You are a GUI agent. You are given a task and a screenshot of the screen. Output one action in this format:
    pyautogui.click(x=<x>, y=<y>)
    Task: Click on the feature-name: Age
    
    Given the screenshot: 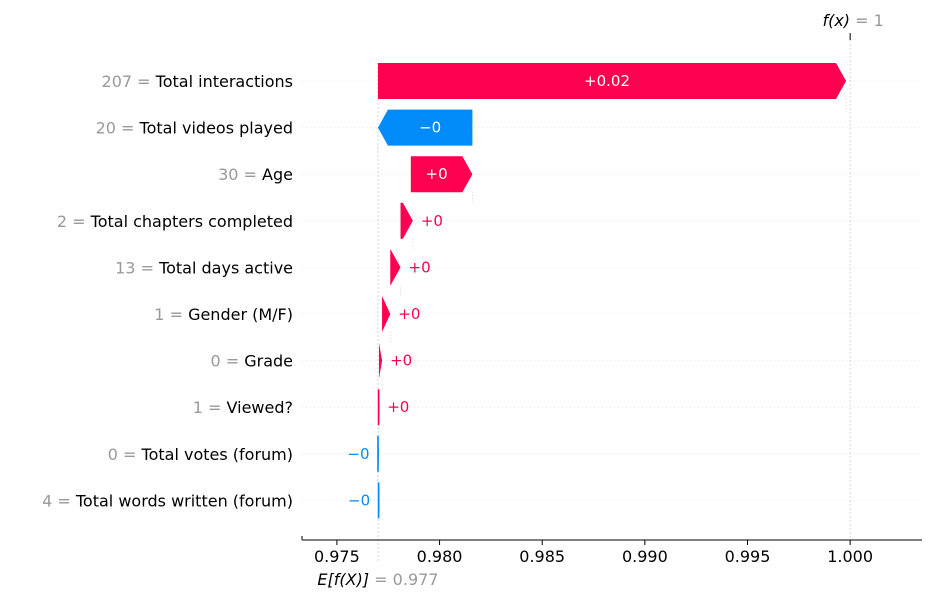 What is the action you would take?
    pyautogui.click(x=277, y=174)
    